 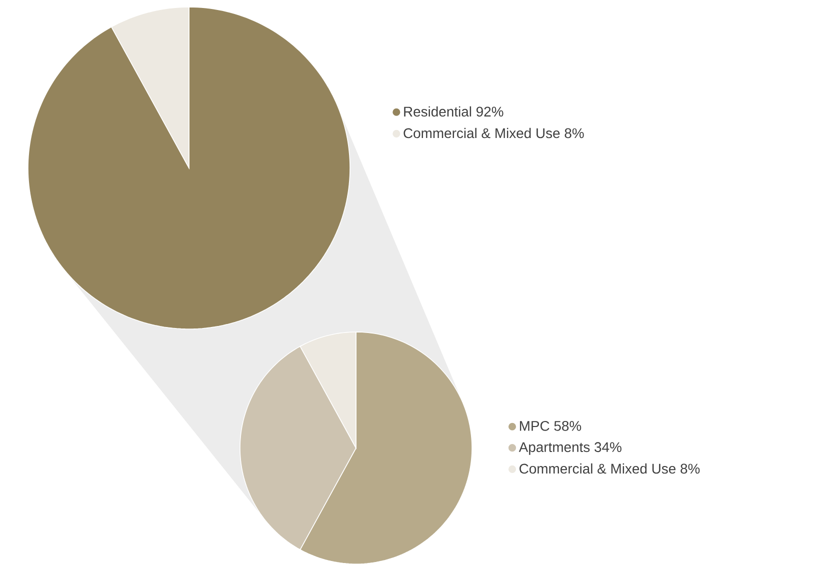 I want to click on legend-label: Apartments 34%, so click(x=570, y=448).